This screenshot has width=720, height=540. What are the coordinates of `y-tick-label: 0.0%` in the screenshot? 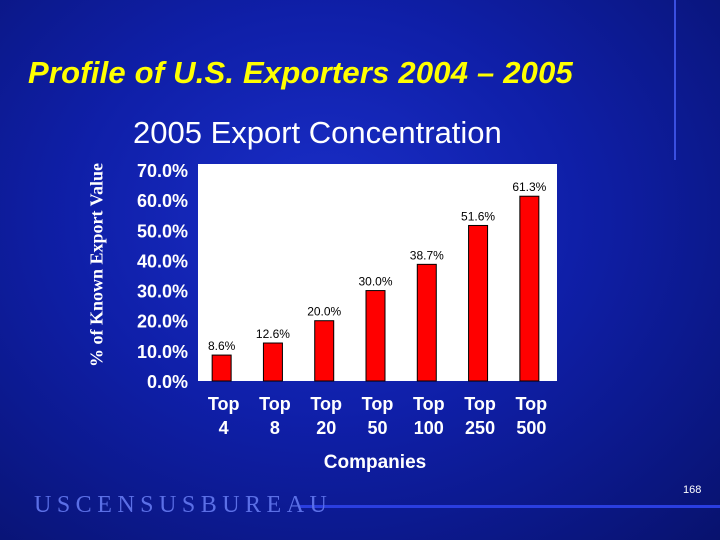 It's located at (167, 382).